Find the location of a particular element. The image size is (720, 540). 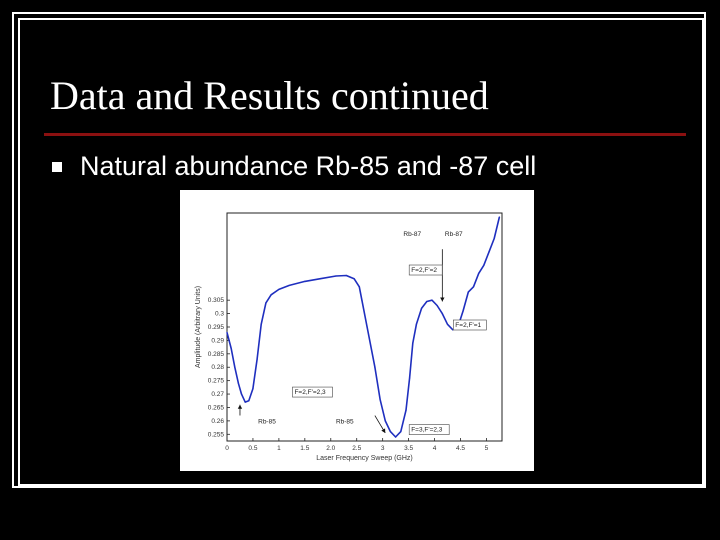

y-tick-label: 0.285 is located at coordinates (216, 354).